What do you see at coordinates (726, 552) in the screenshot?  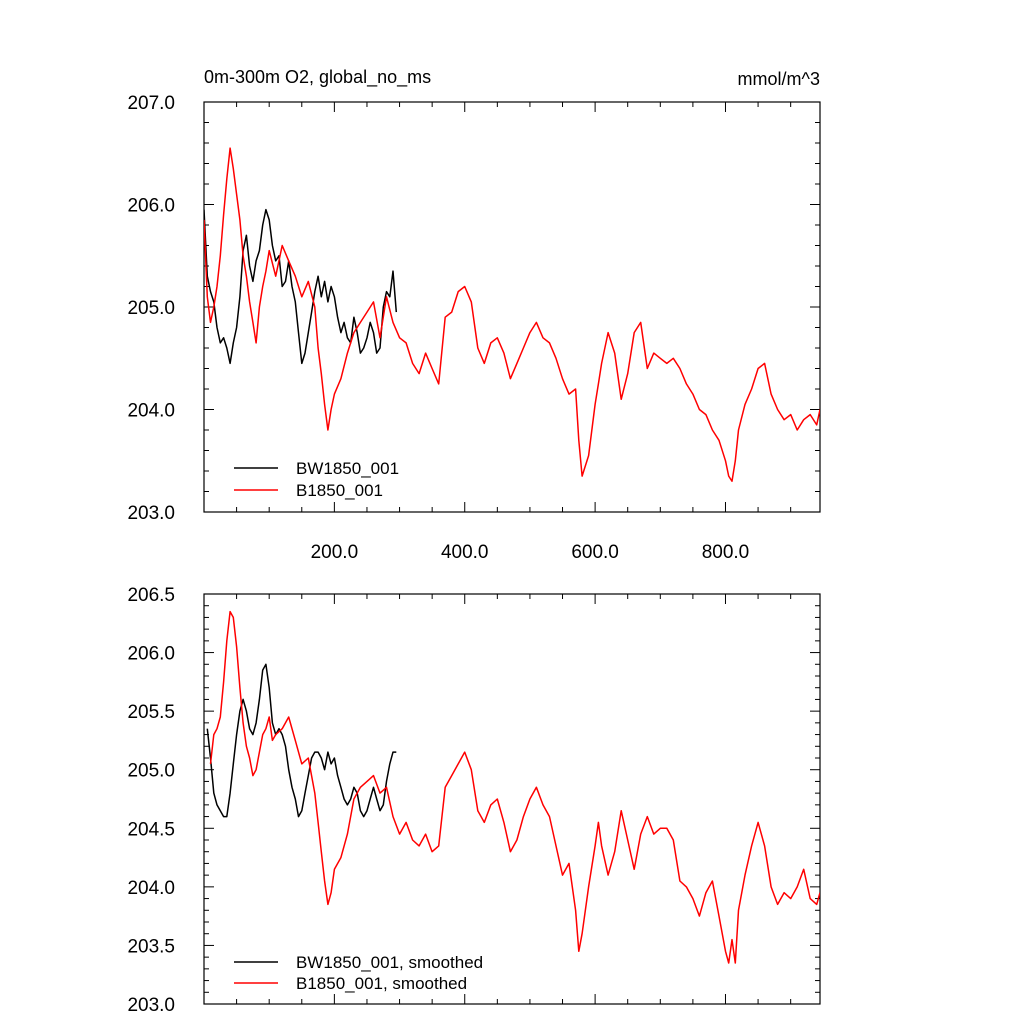 I see `x-tick-label: 800.0` at bounding box center [726, 552].